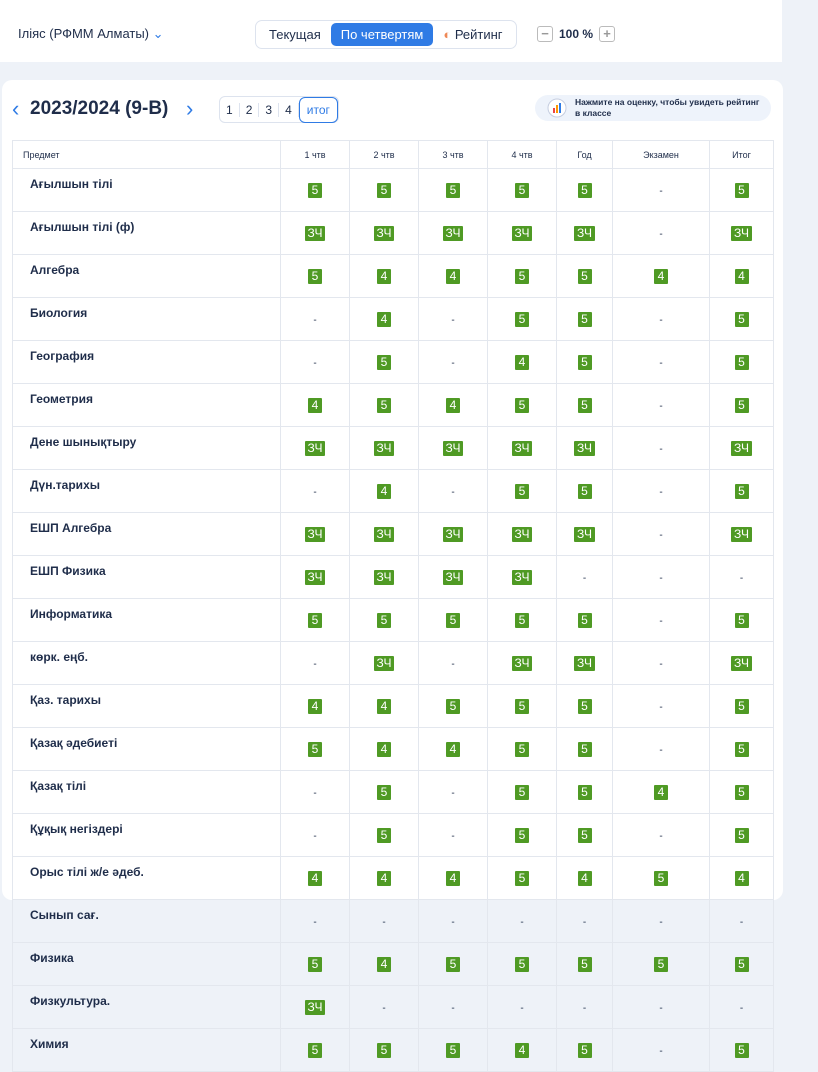 Image resolution: width=818 pixels, height=1072 pixels. Describe the element at coordinates (190, 108) in the screenshot. I see `next-year: ›` at that location.